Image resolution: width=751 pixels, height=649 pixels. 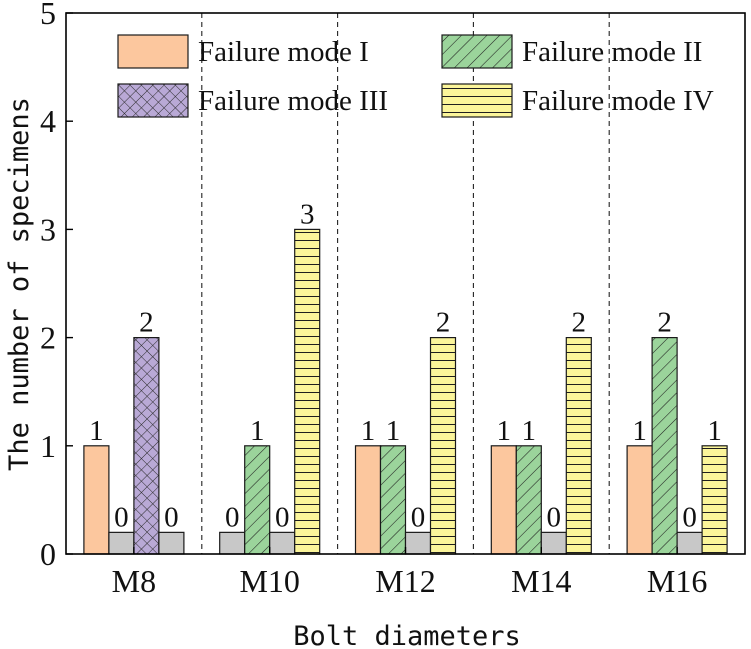 I want to click on legend-label: Failure mode I, so click(x=283, y=52).